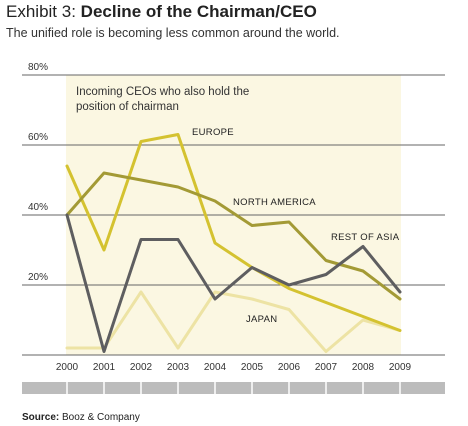 The image size is (468, 426). Describe the element at coordinates (38, 67) in the screenshot. I see `y-tick-label: 80%` at that location.